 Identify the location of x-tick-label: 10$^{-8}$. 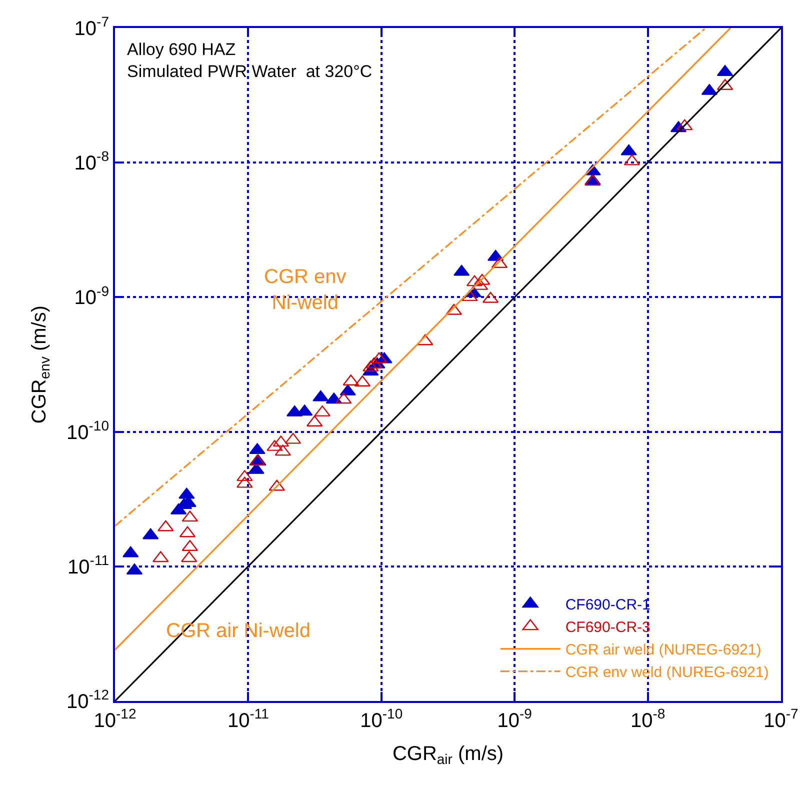
(648, 719).